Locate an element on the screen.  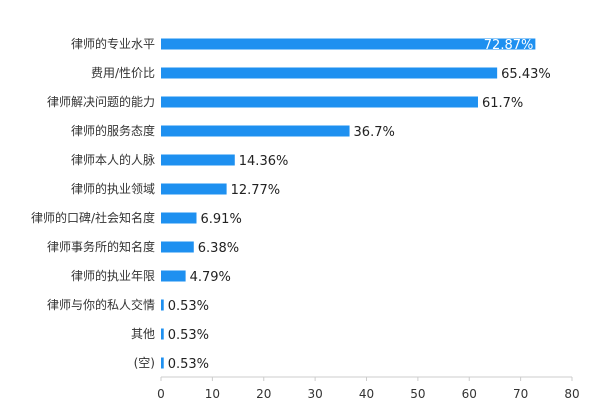
category-label: 律师解决问题的能力 is located at coordinates (101, 101).